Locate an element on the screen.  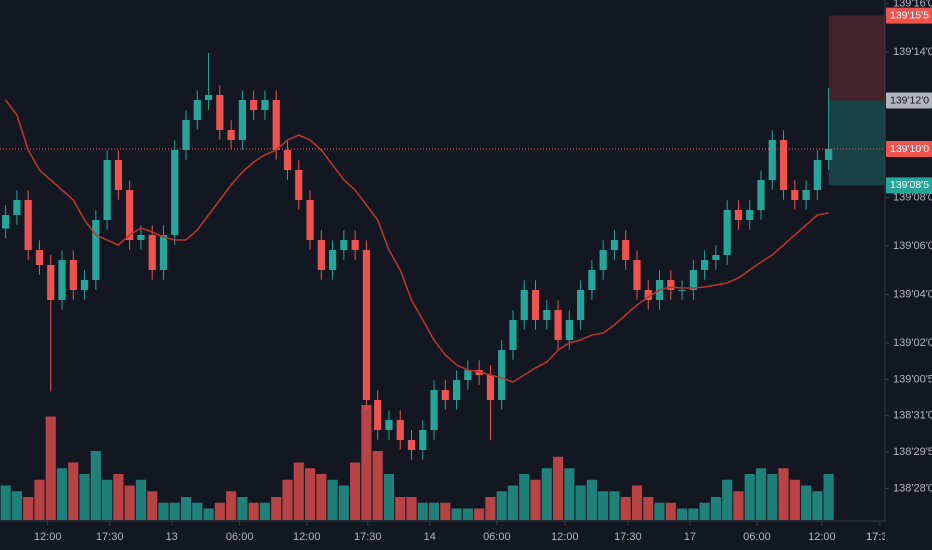
time-axis-mask is located at coordinates (908, 536).